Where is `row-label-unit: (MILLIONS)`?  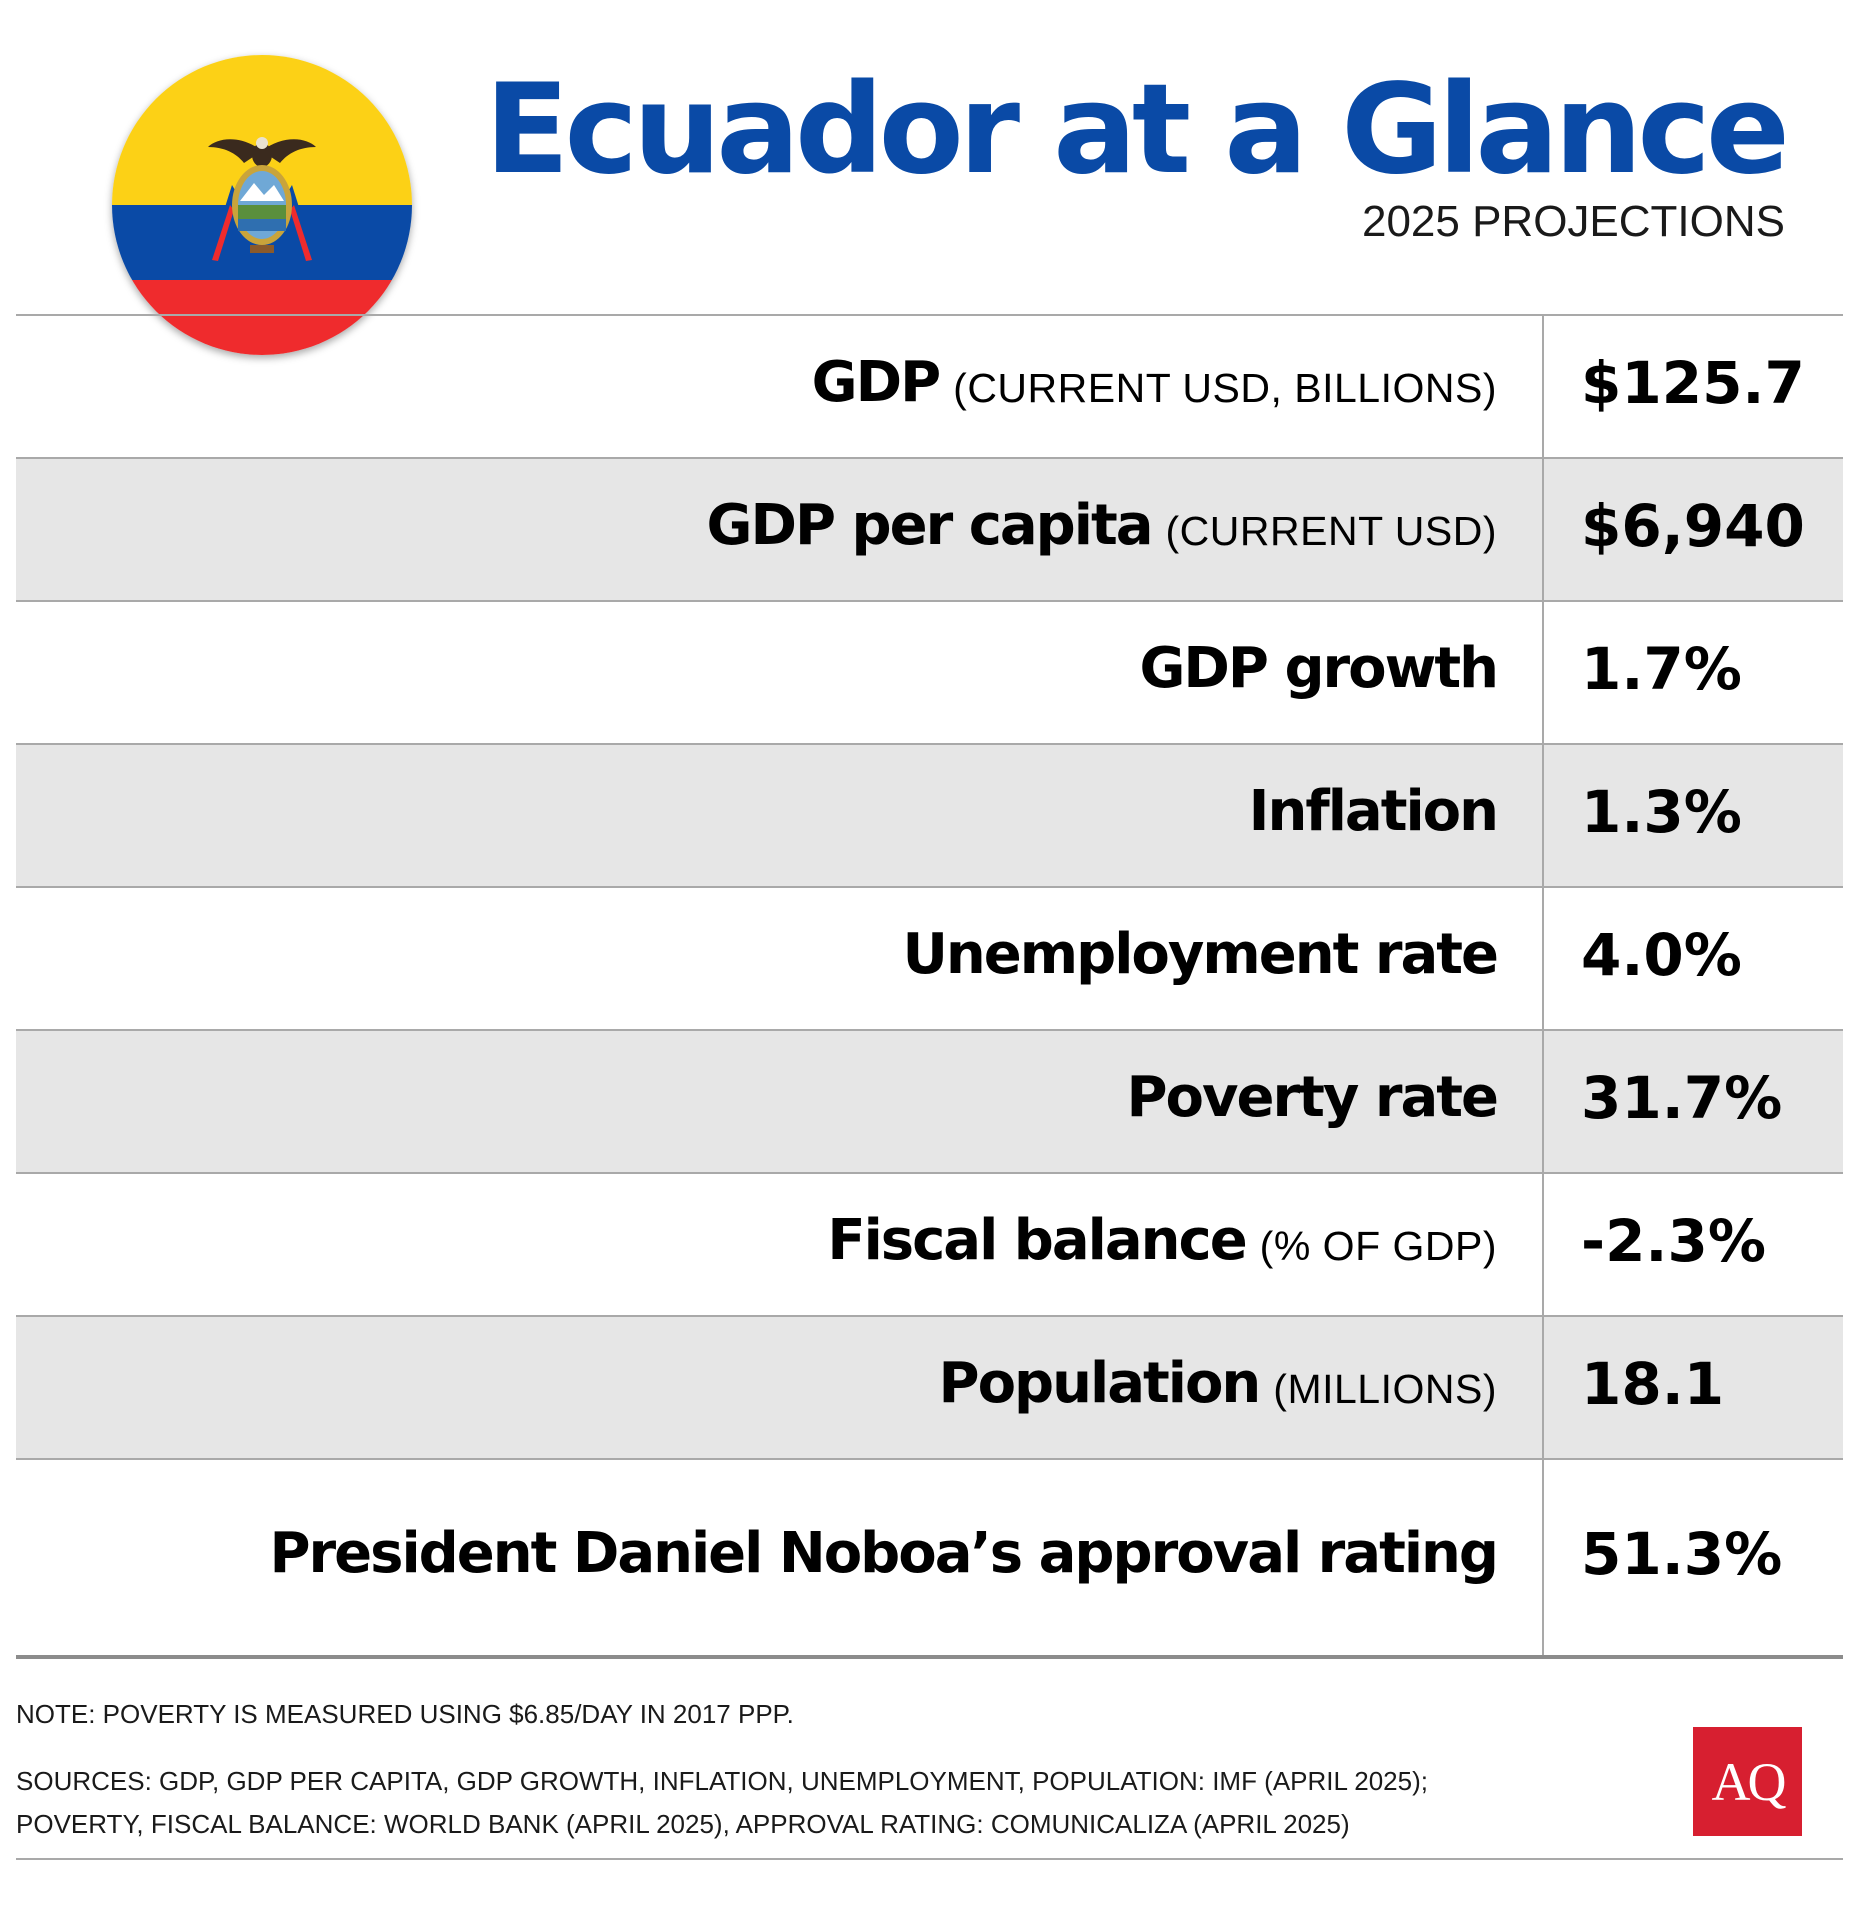 row-label-unit: (MILLIONS) is located at coordinates (1385, 1389).